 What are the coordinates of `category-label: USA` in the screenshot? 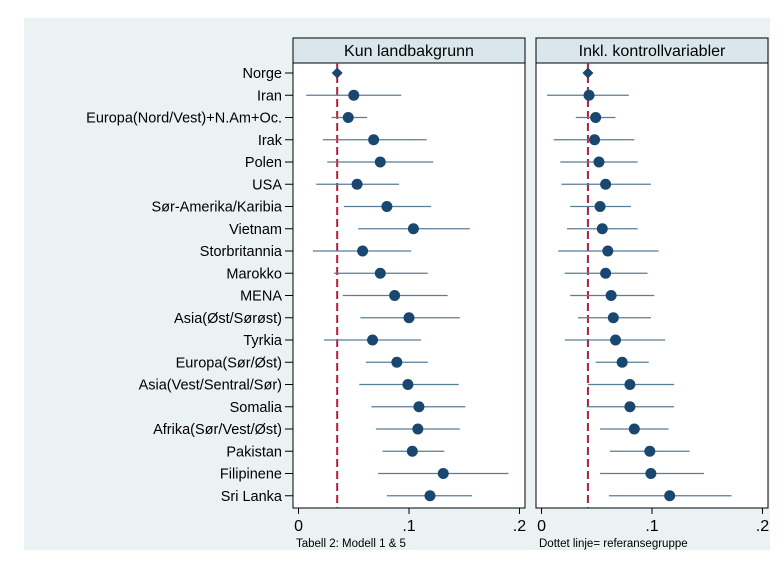 It's located at (267, 185).